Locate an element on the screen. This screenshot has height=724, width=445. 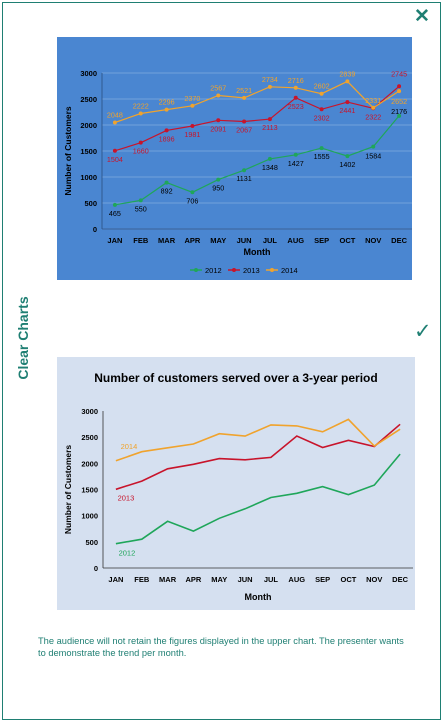
data-label-2014: 2331 is located at coordinates (373, 100).